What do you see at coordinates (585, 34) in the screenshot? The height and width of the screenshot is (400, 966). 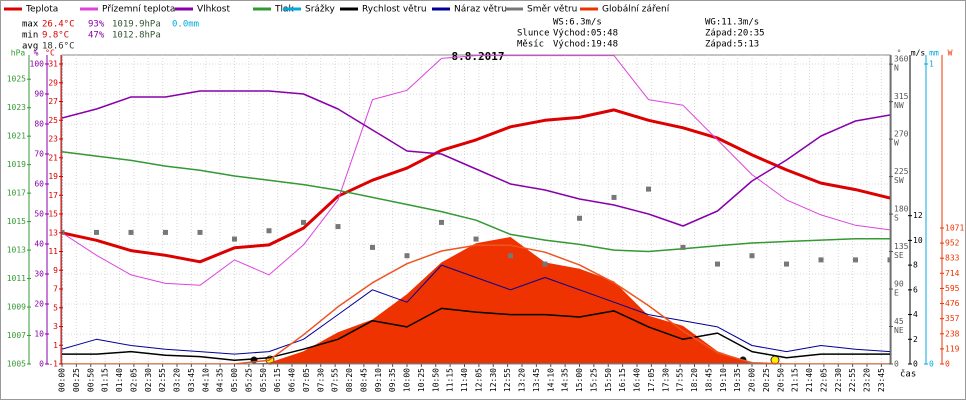 I see `info: Východ:05:48` at bounding box center [585, 34].